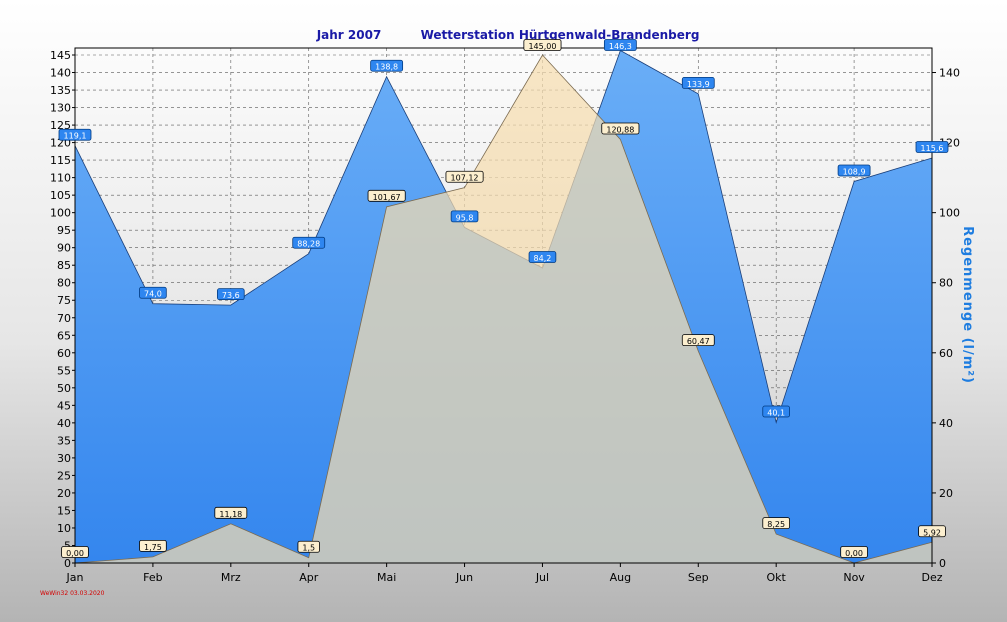  Describe the element at coordinates (946, 493) in the screenshot. I see `y-right-tick-label: 20` at that location.